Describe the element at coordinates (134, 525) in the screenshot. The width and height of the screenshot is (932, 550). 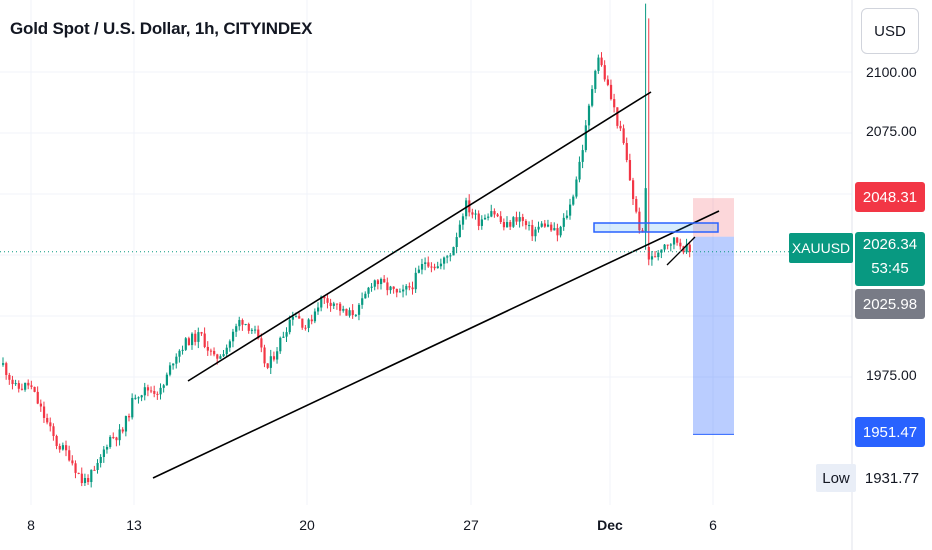
I see `time-tick-13: 13` at that location.